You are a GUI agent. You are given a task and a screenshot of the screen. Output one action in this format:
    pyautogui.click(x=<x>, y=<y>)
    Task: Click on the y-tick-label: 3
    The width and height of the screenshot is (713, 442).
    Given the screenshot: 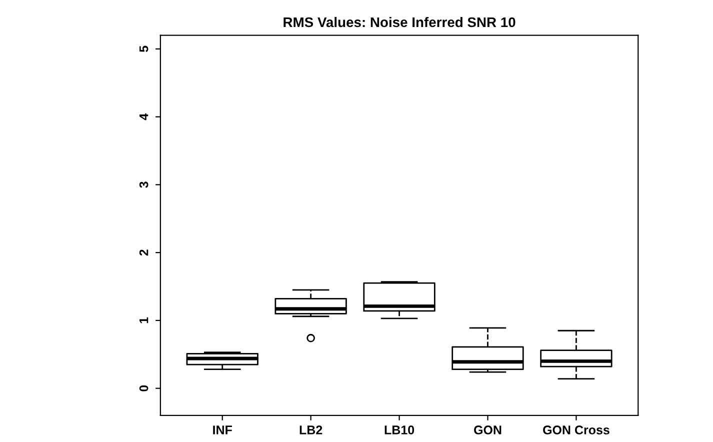 What is the action you would take?
    pyautogui.click(x=143, y=185)
    